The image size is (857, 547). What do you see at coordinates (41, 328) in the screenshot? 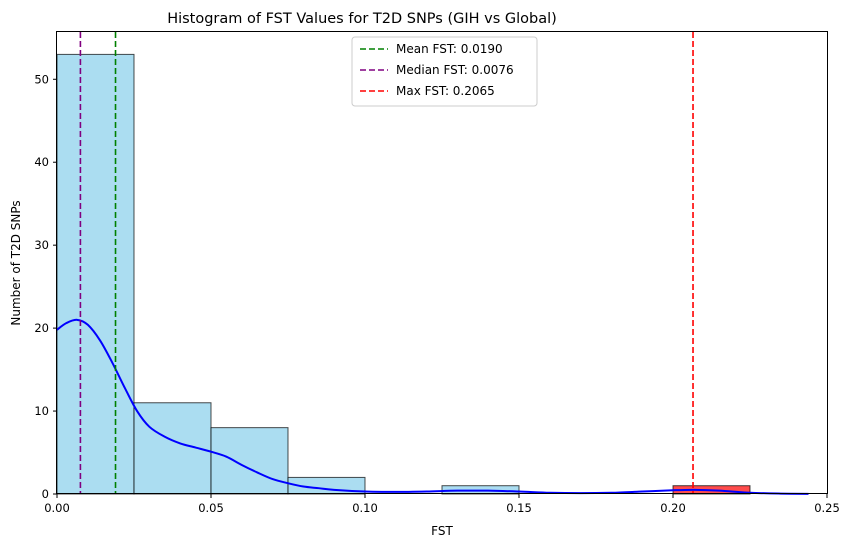
I see `y-tick-label: 20` at bounding box center [41, 328].